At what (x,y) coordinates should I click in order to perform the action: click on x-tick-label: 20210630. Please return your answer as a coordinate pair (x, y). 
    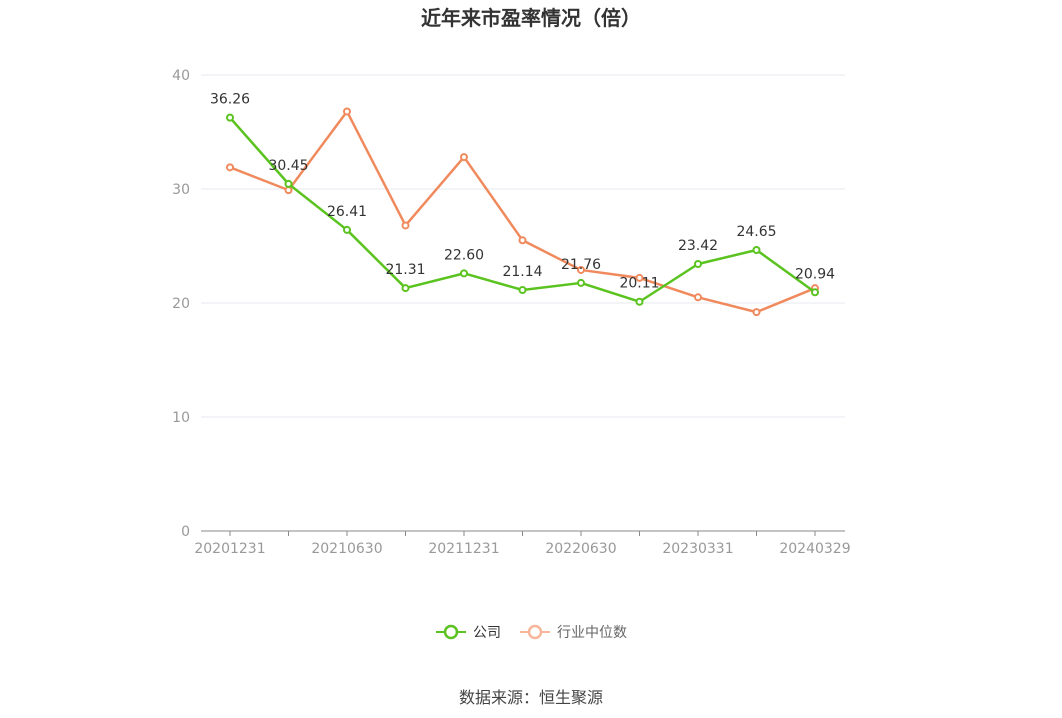
    Looking at the image, I should click on (346, 549).